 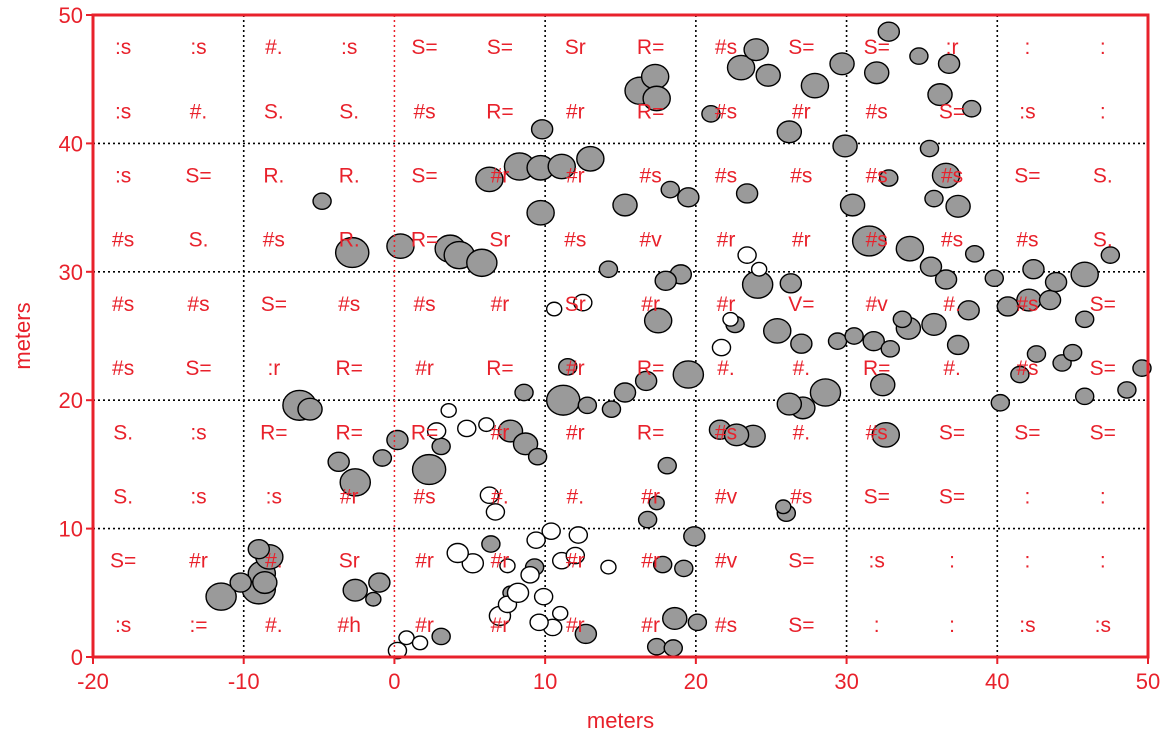 What do you see at coordinates (726, 497) in the screenshot?
I see `cell-label: #v` at bounding box center [726, 497].